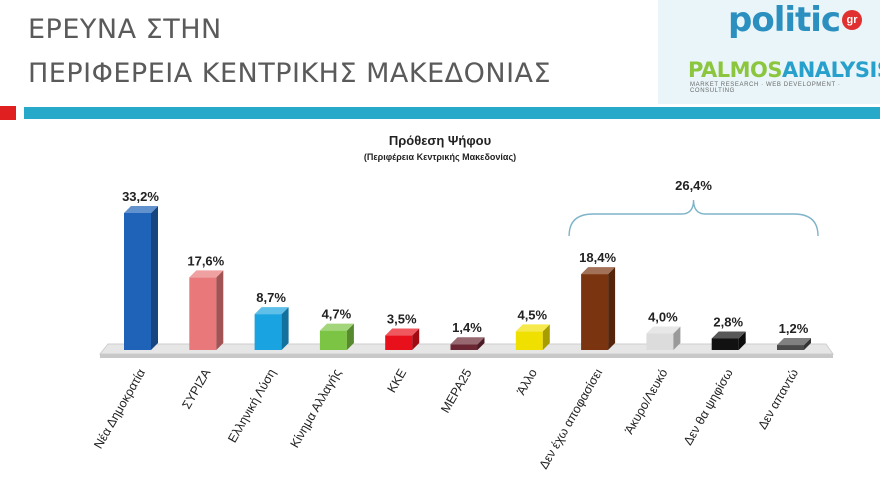 This screenshot has width=880, height=498. Describe the element at coordinates (852, 20) in the screenshot. I see `politic-gr-badge: gr` at that location.